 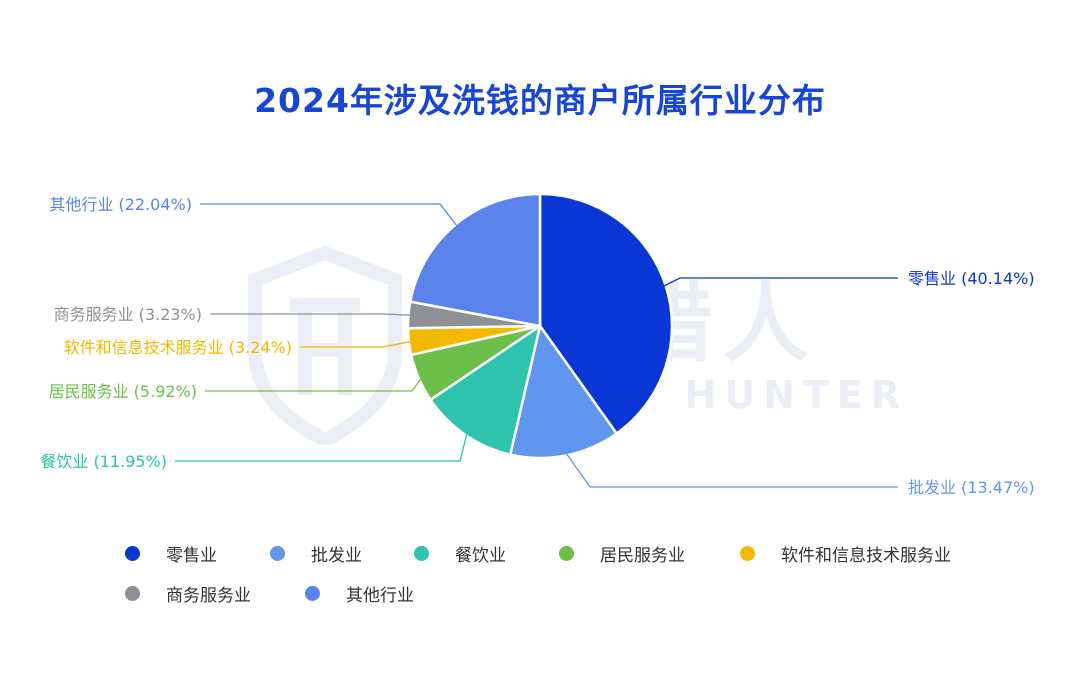 I want to click on chart-title: 2024年涉及洗钱的商户所属行业分布, so click(x=540, y=100).